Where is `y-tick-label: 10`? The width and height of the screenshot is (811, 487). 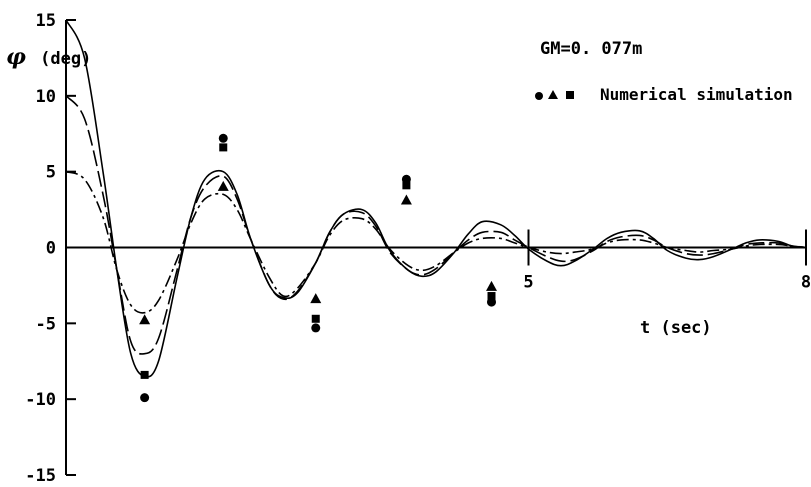 y-tick-label: 10 is located at coordinates (46, 97).